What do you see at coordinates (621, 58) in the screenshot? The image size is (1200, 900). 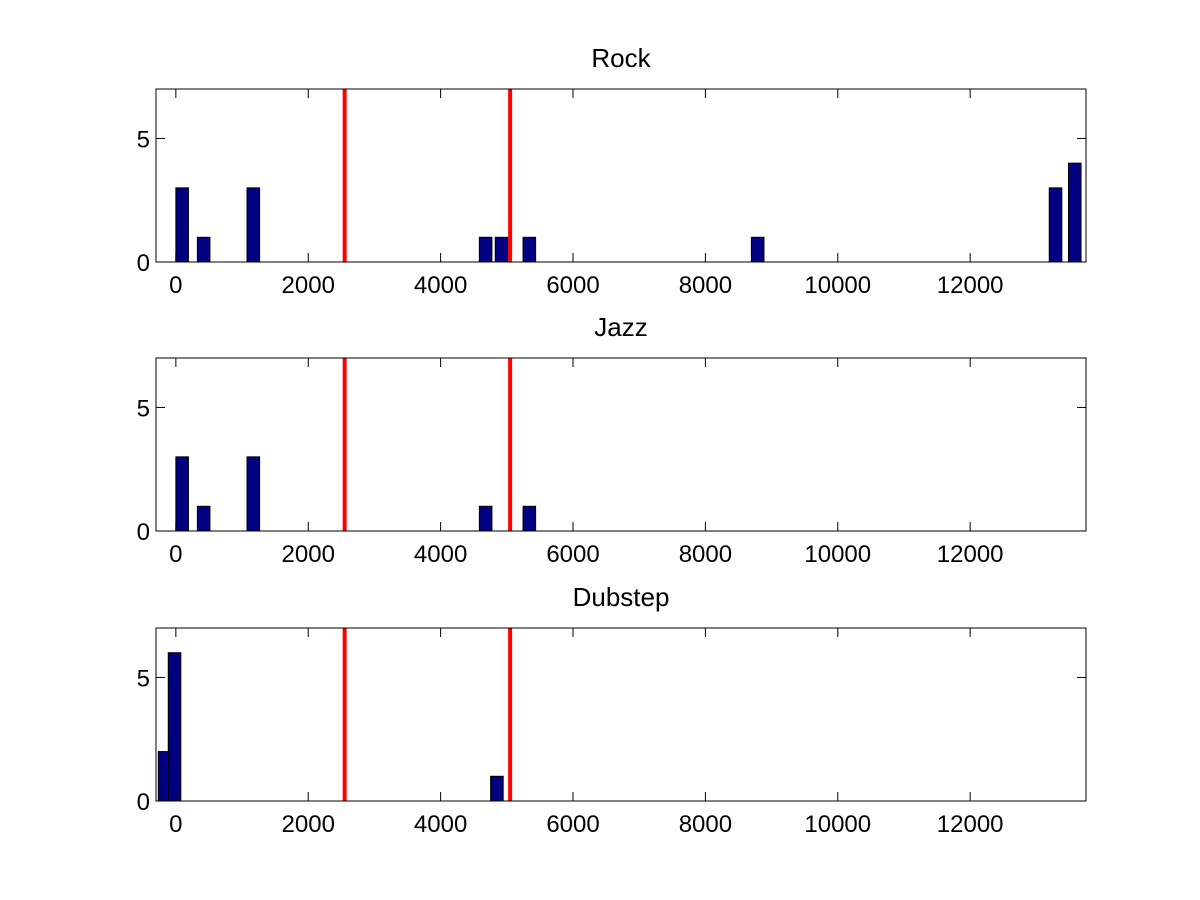 I see `subplot-title: Rock` at bounding box center [621, 58].